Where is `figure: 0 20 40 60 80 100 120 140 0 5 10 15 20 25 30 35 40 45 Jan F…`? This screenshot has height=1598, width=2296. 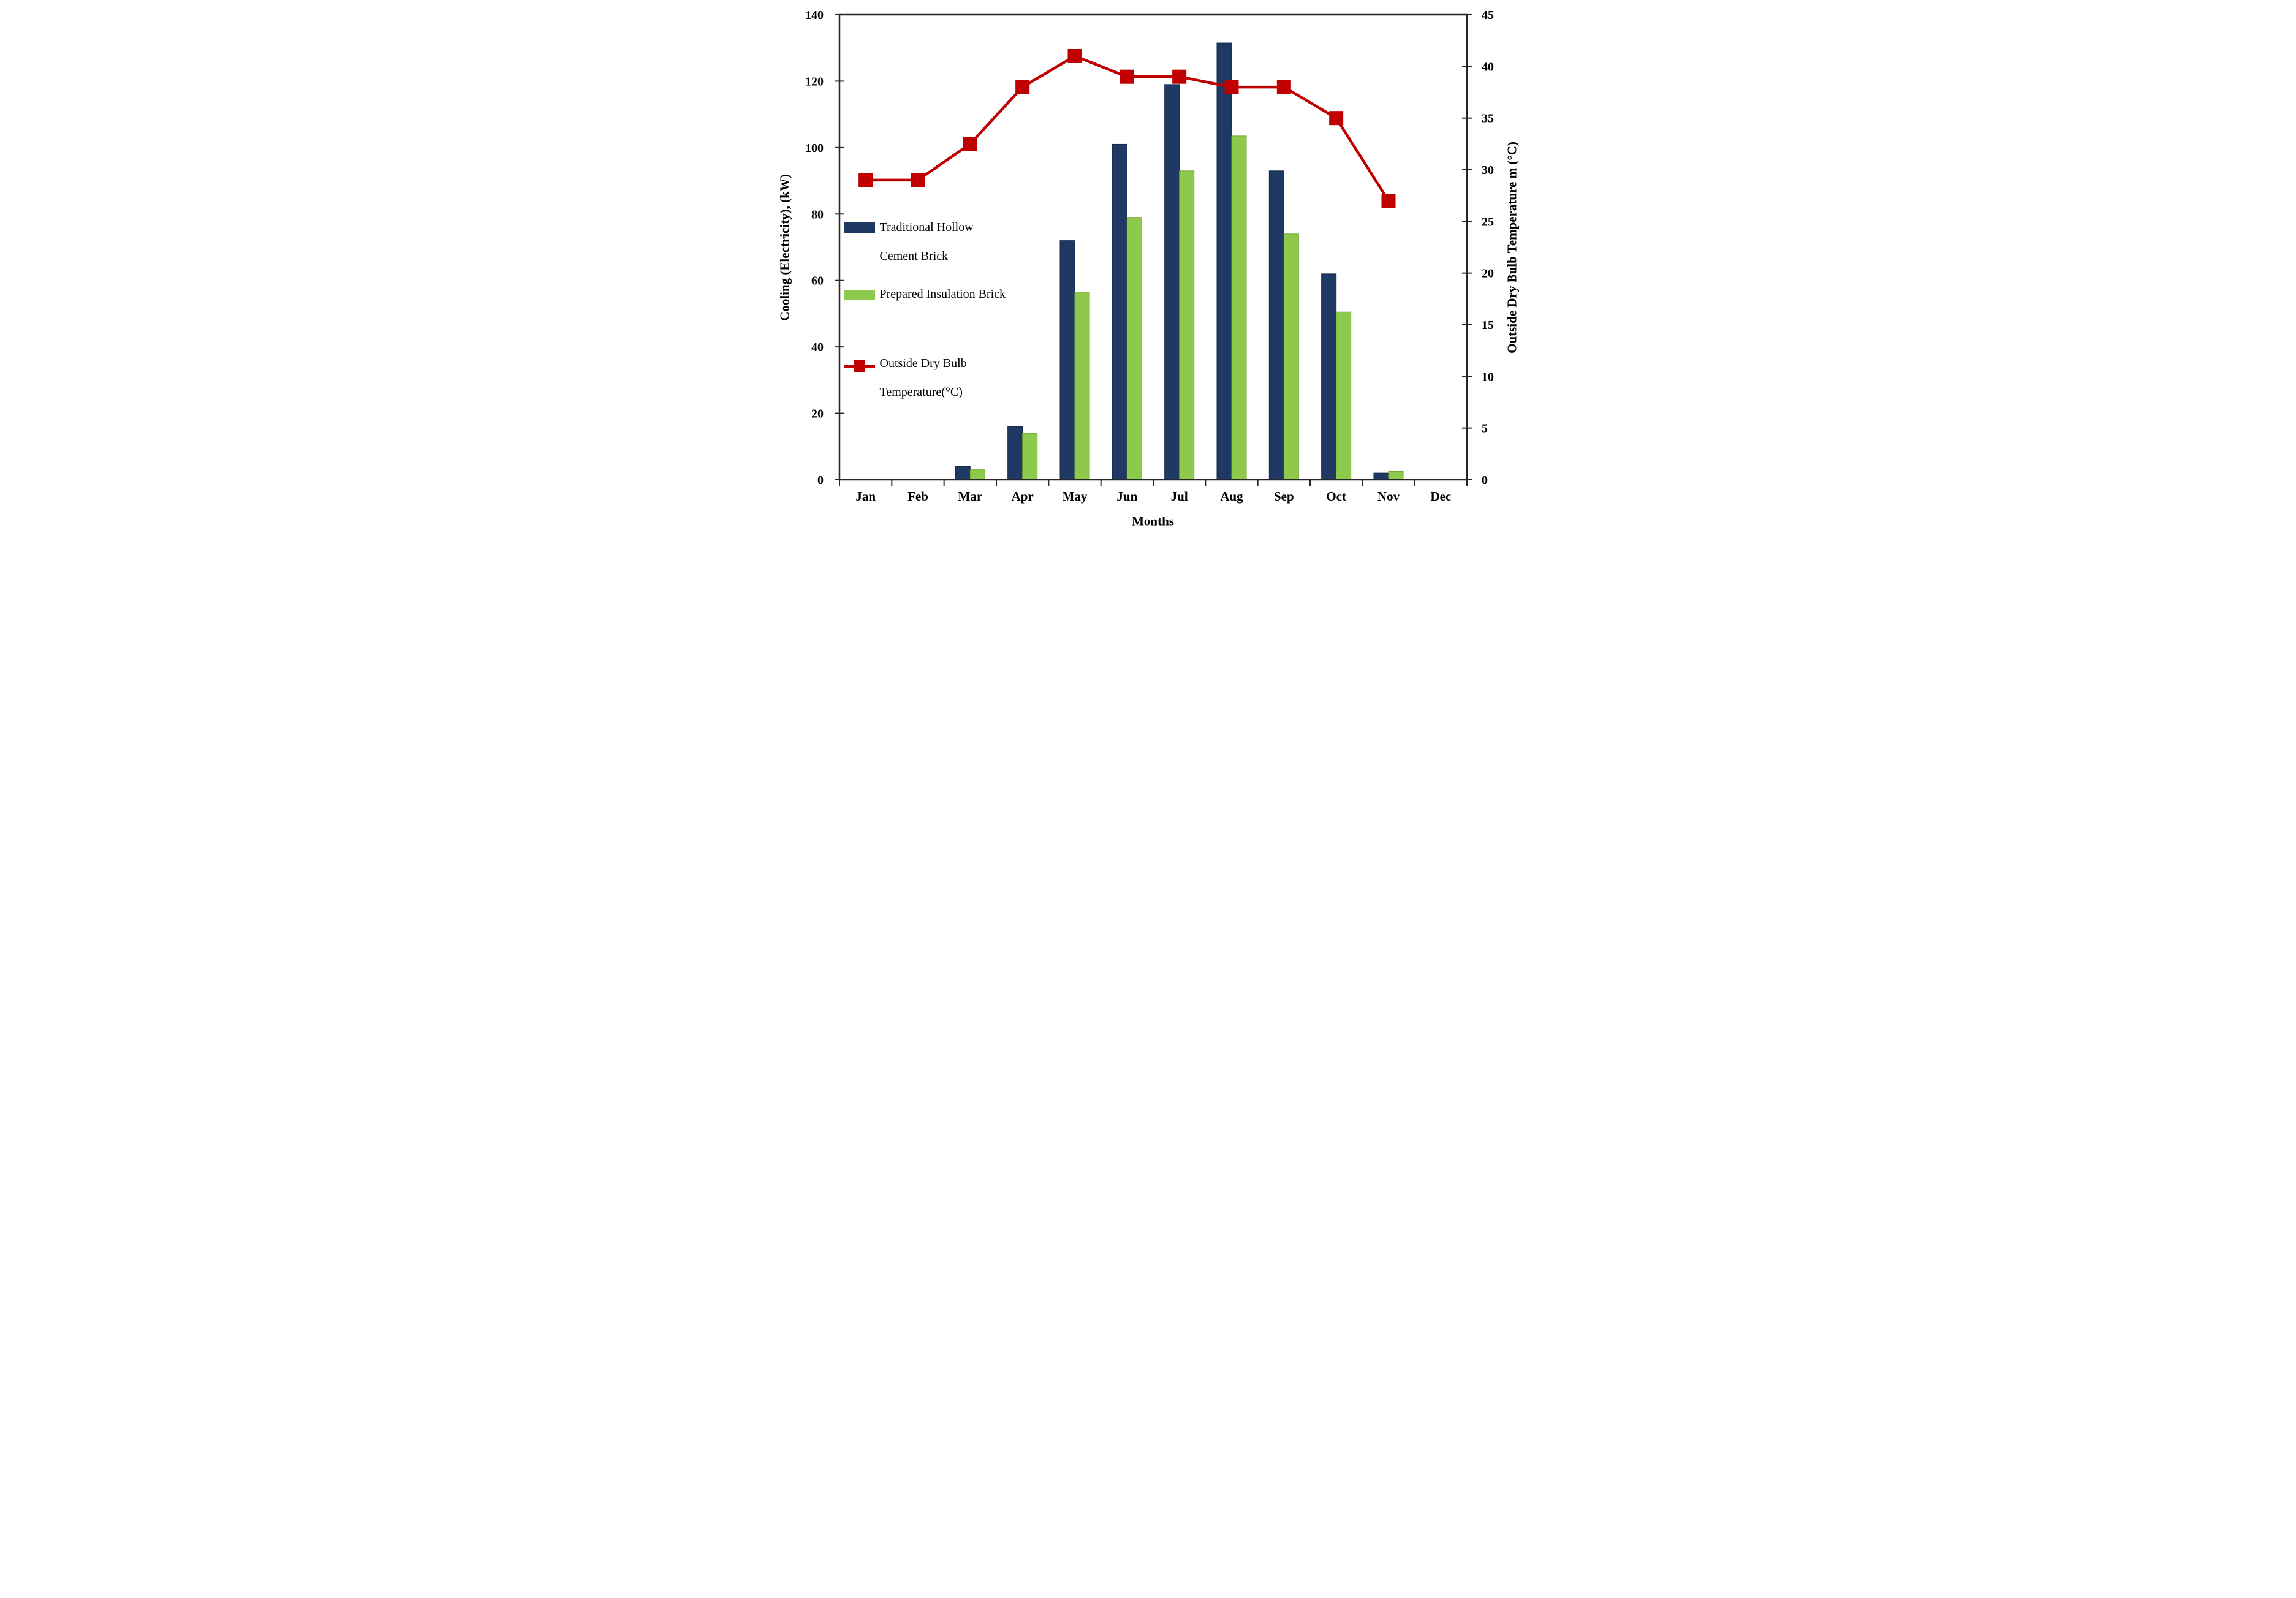 figure: 0 20 40 60 80 100 120 140 0 5 10 15 20 25 30 35 40 45 Jan F… is located at coordinates (1148, 266).